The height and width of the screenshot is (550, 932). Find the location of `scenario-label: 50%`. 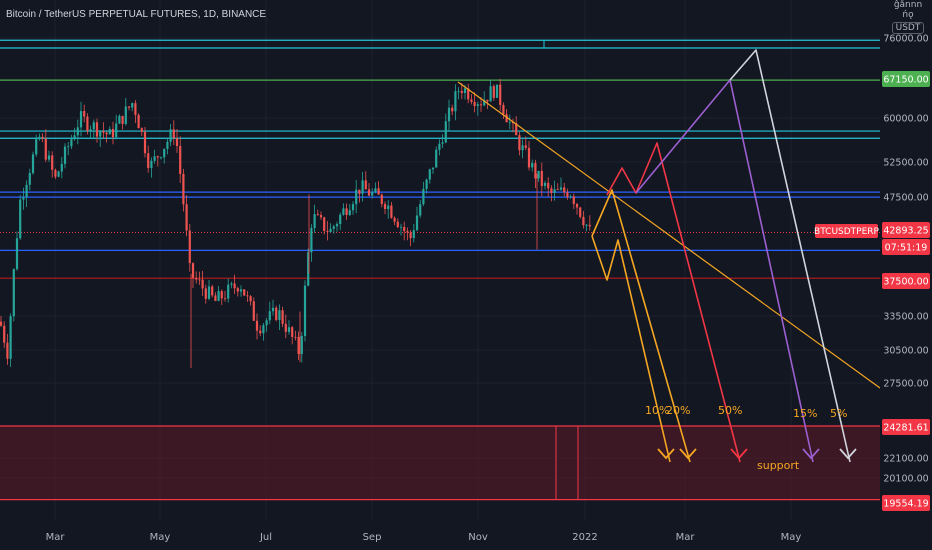

scenario-label: 50% is located at coordinates (730, 410).